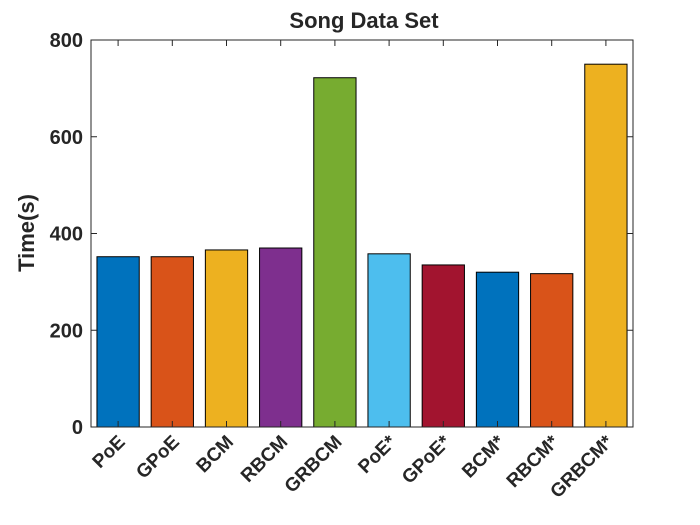 The width and height of the screenshot is (700, 525). I want to click on y-tick-label: 400, so click(66, 235).